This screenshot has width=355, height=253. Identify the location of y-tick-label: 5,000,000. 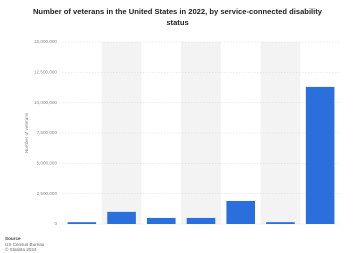
(47, 163).